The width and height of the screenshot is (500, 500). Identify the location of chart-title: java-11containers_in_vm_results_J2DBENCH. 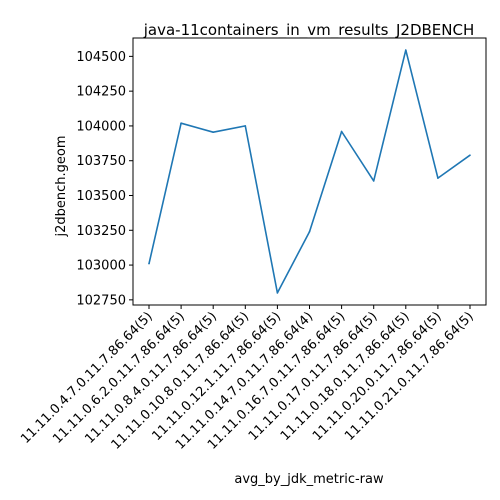
(309, 30).